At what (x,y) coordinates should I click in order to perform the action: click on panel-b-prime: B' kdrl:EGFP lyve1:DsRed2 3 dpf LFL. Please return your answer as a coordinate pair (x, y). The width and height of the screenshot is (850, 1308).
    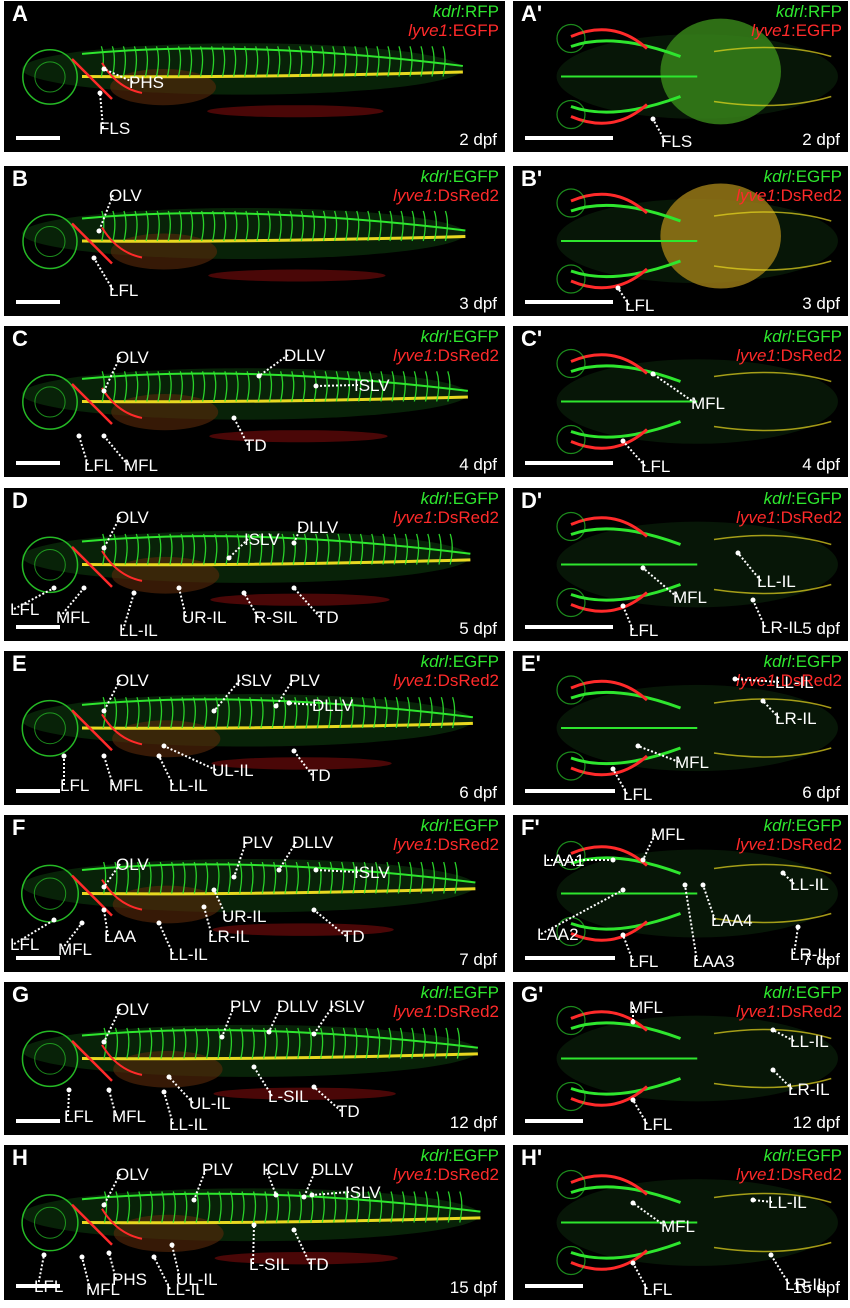
    Looking at the image, I should click on (680, 241).